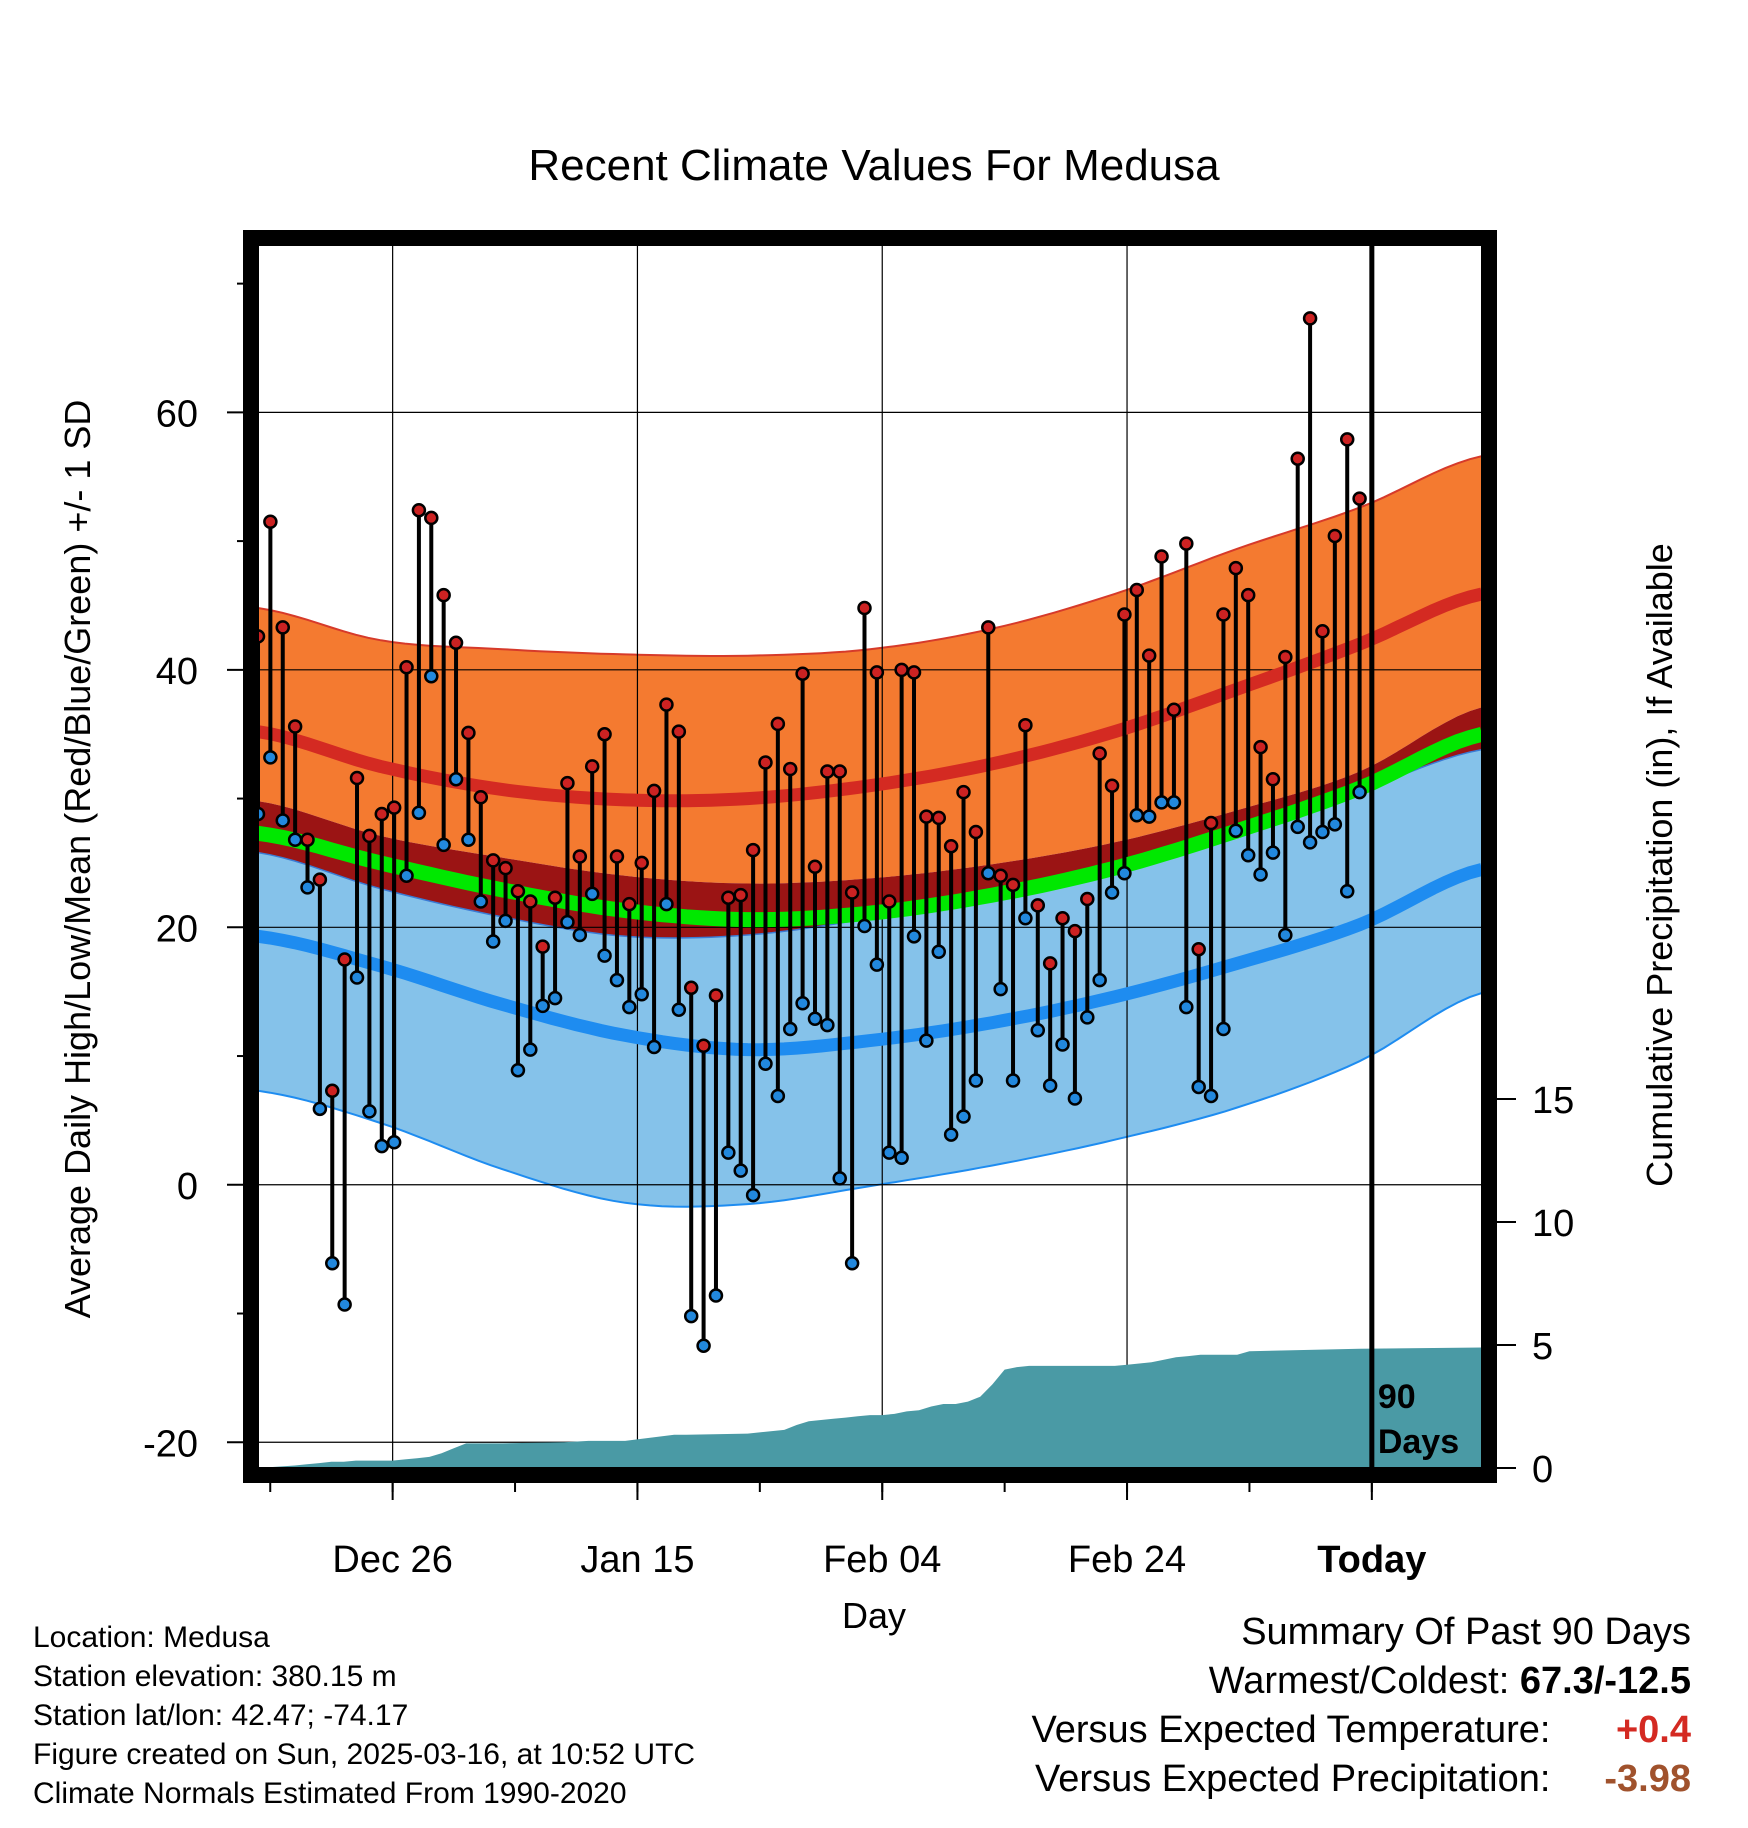 This screenshot has height=1828, width=1748. What do you see at coordinates (1653, 1730) in the screenshot?
I see `temp-anomaly-value: +0.4` at bounding box center [1653, 1730].